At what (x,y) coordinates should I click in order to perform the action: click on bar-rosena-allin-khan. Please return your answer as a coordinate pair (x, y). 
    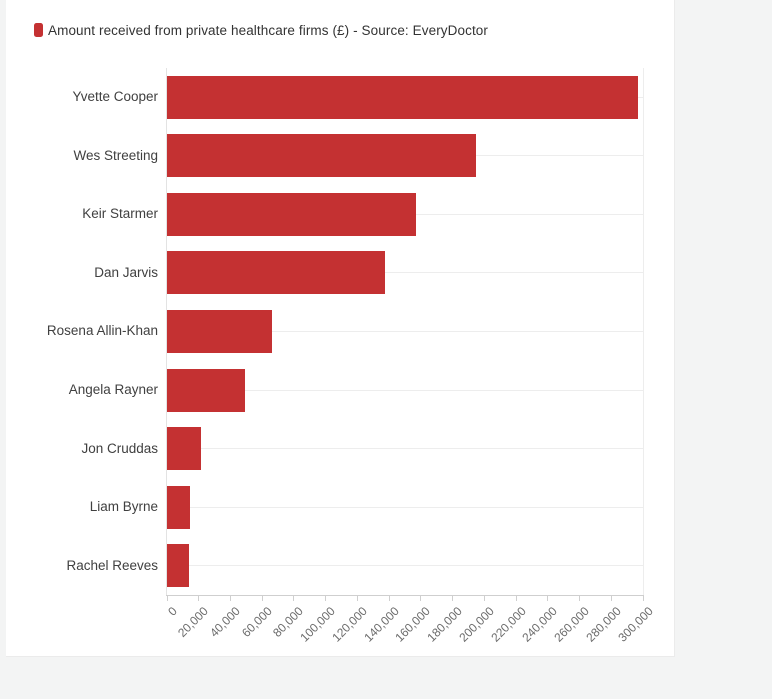
    Looking at the image, I should click on (219, 331).